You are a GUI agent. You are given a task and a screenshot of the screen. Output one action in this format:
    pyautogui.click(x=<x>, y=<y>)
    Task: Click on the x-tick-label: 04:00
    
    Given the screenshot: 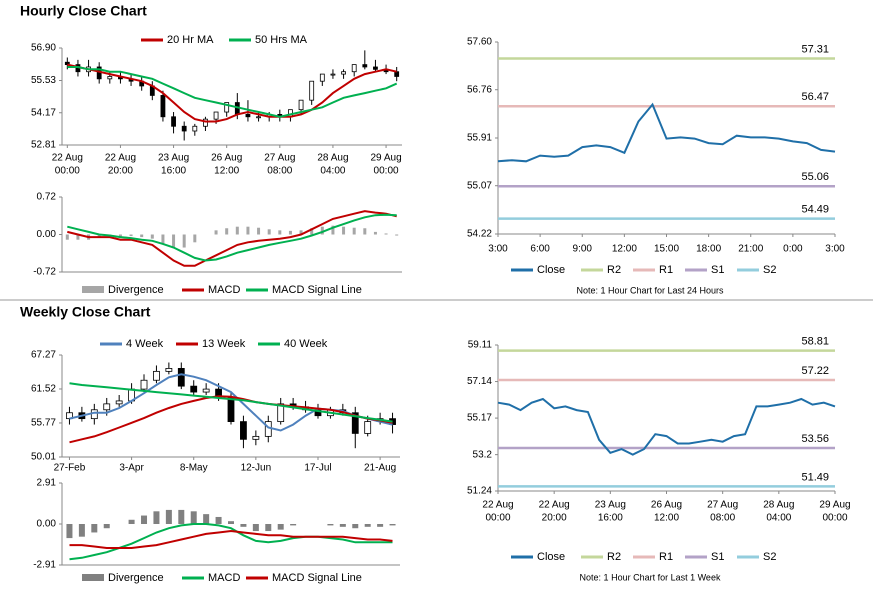 What is the action you would take?
    pyautogui.click(x=778, y=518)
    